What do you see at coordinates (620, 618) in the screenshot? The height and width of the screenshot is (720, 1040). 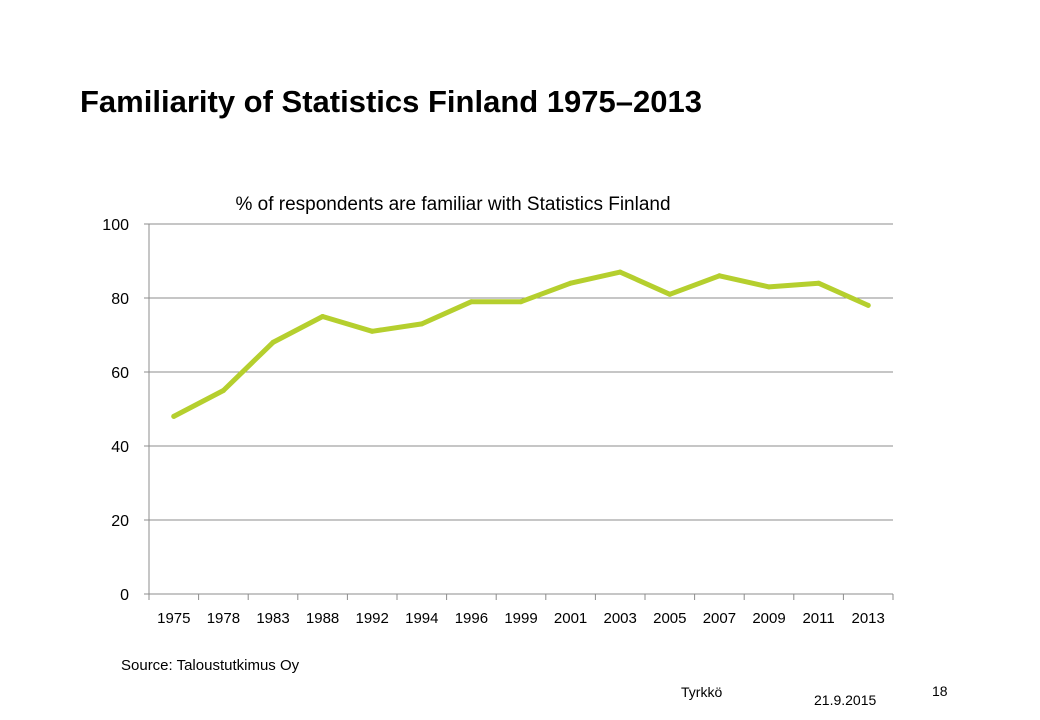 I see `x-tick-label: 2003` at bounding box center [620, 618].